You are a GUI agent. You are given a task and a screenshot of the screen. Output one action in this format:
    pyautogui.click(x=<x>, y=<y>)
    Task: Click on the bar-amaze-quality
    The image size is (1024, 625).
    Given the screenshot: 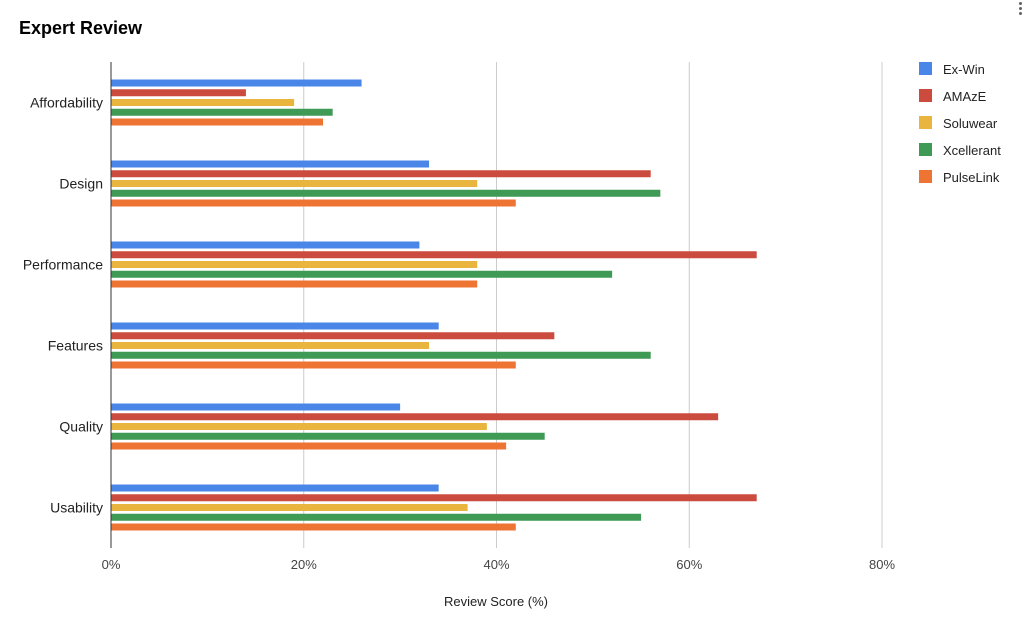 What is the action you would take?
    pyautogui.click(x=415, y=417)
    